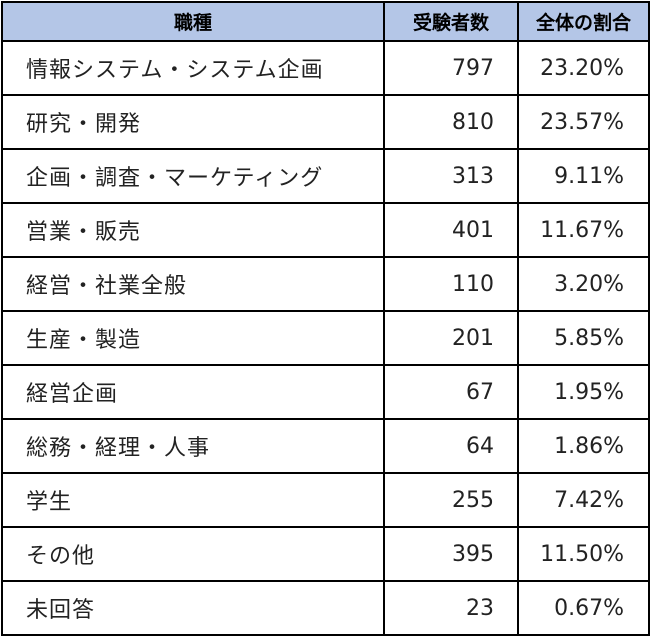 The height and width of the screenshot is (642, 650). I want to click on table-row: 研究・開発 810 23.57%, so click(325, 122).